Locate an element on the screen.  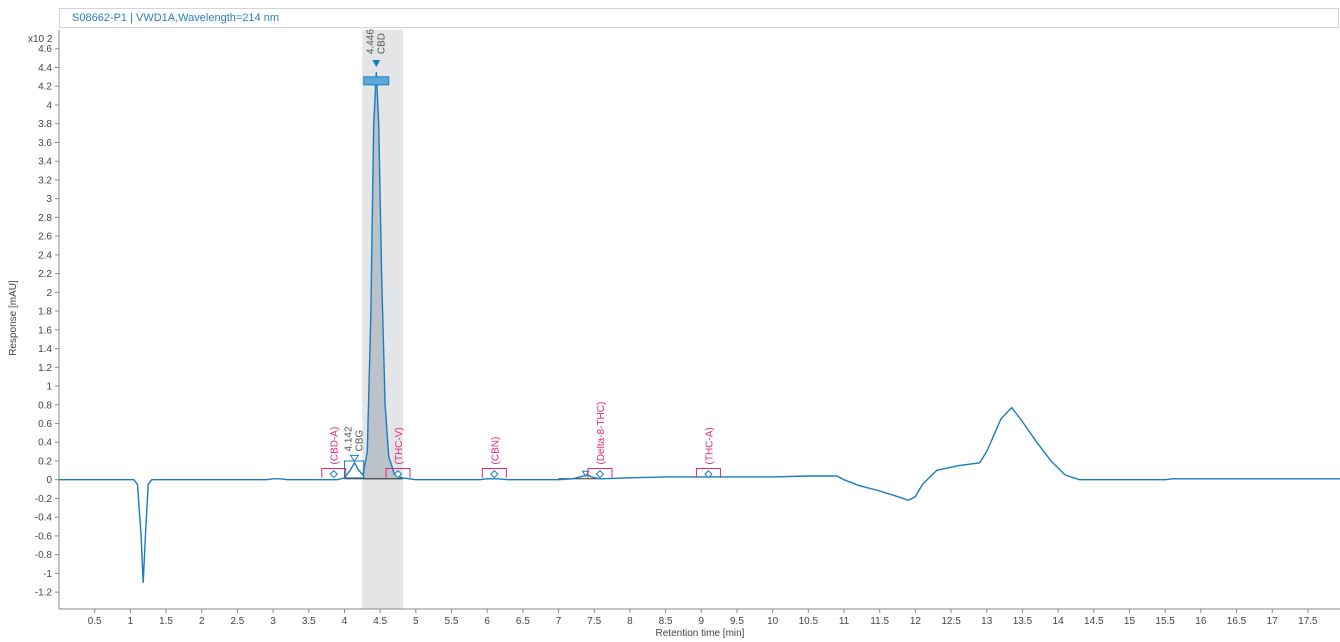
y-tick-label: 3.6 is located at coordinates (45, 143).